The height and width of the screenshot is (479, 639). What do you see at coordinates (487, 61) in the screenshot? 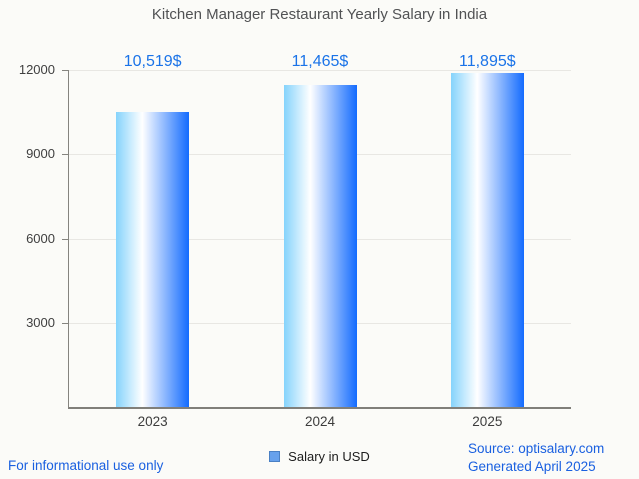
I see `bar-value-label-2025: 11,895$` at bounding box center [487, 61].